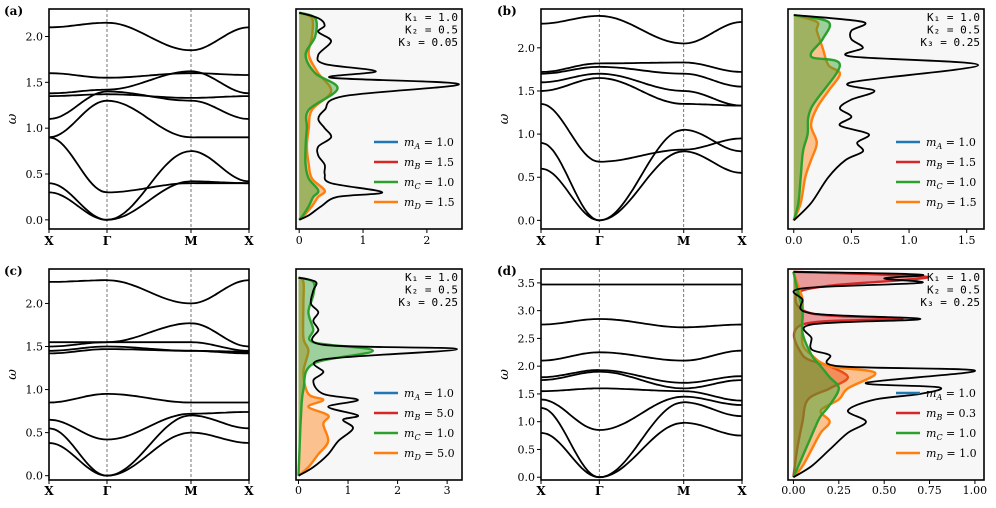 This screenshot has width=996, height=508. I want to click on dos-mb-fill, so click(860, 374).